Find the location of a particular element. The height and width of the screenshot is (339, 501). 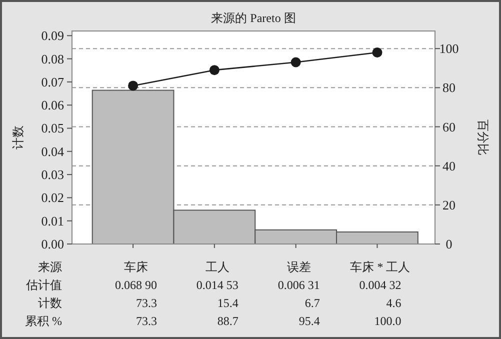

text: 计数 is located at coordinates (50, 303).